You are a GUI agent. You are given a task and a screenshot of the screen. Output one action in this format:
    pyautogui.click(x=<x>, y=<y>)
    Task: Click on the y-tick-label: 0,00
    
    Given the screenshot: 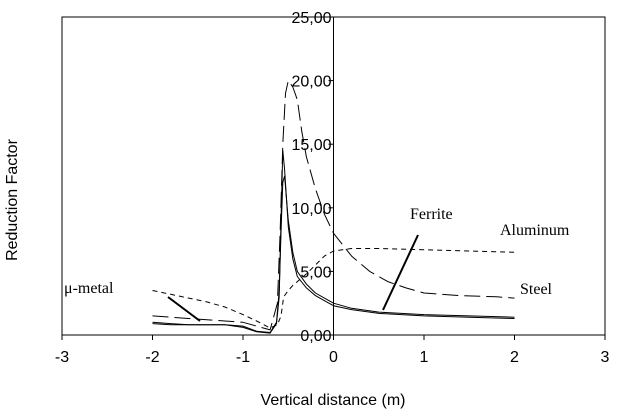 What is the action you would take?
    pyautogui.click(x=315, y=336)
    